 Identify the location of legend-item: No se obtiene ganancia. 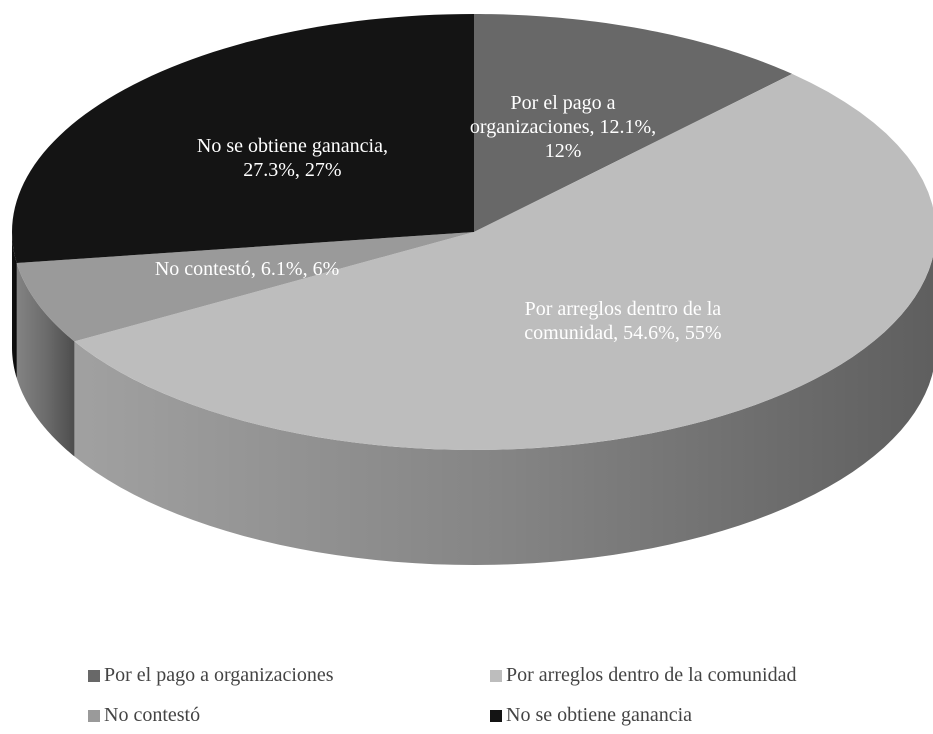
(591, 715).